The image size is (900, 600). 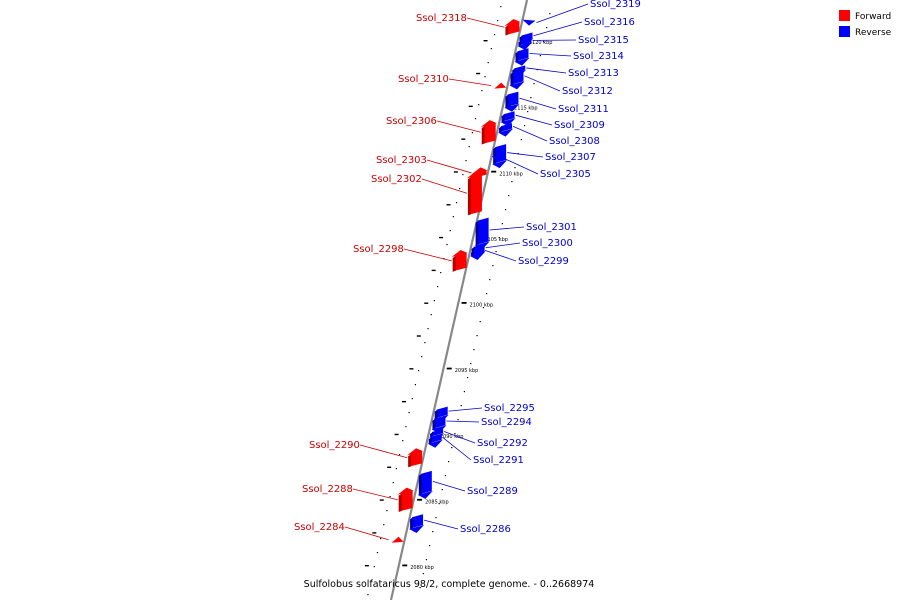 What do you see at coordinates (378, 249) in the screenshot?
I see `gene-label: Ssol_2298` at bounding box center [378, 249].